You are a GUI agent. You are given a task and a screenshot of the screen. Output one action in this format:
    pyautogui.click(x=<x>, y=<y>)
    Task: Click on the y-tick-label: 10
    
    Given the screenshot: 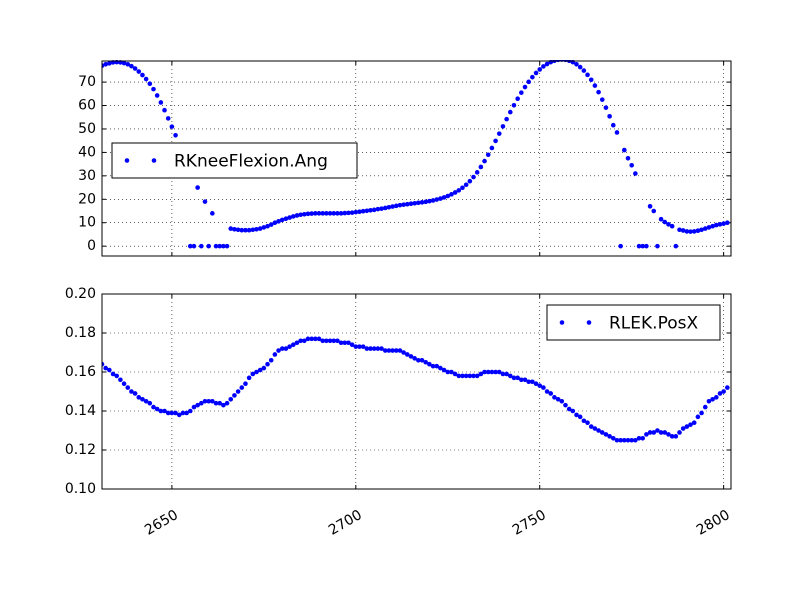 What is the action you would take?
    pyautogui.click(x=87, y=223)
    